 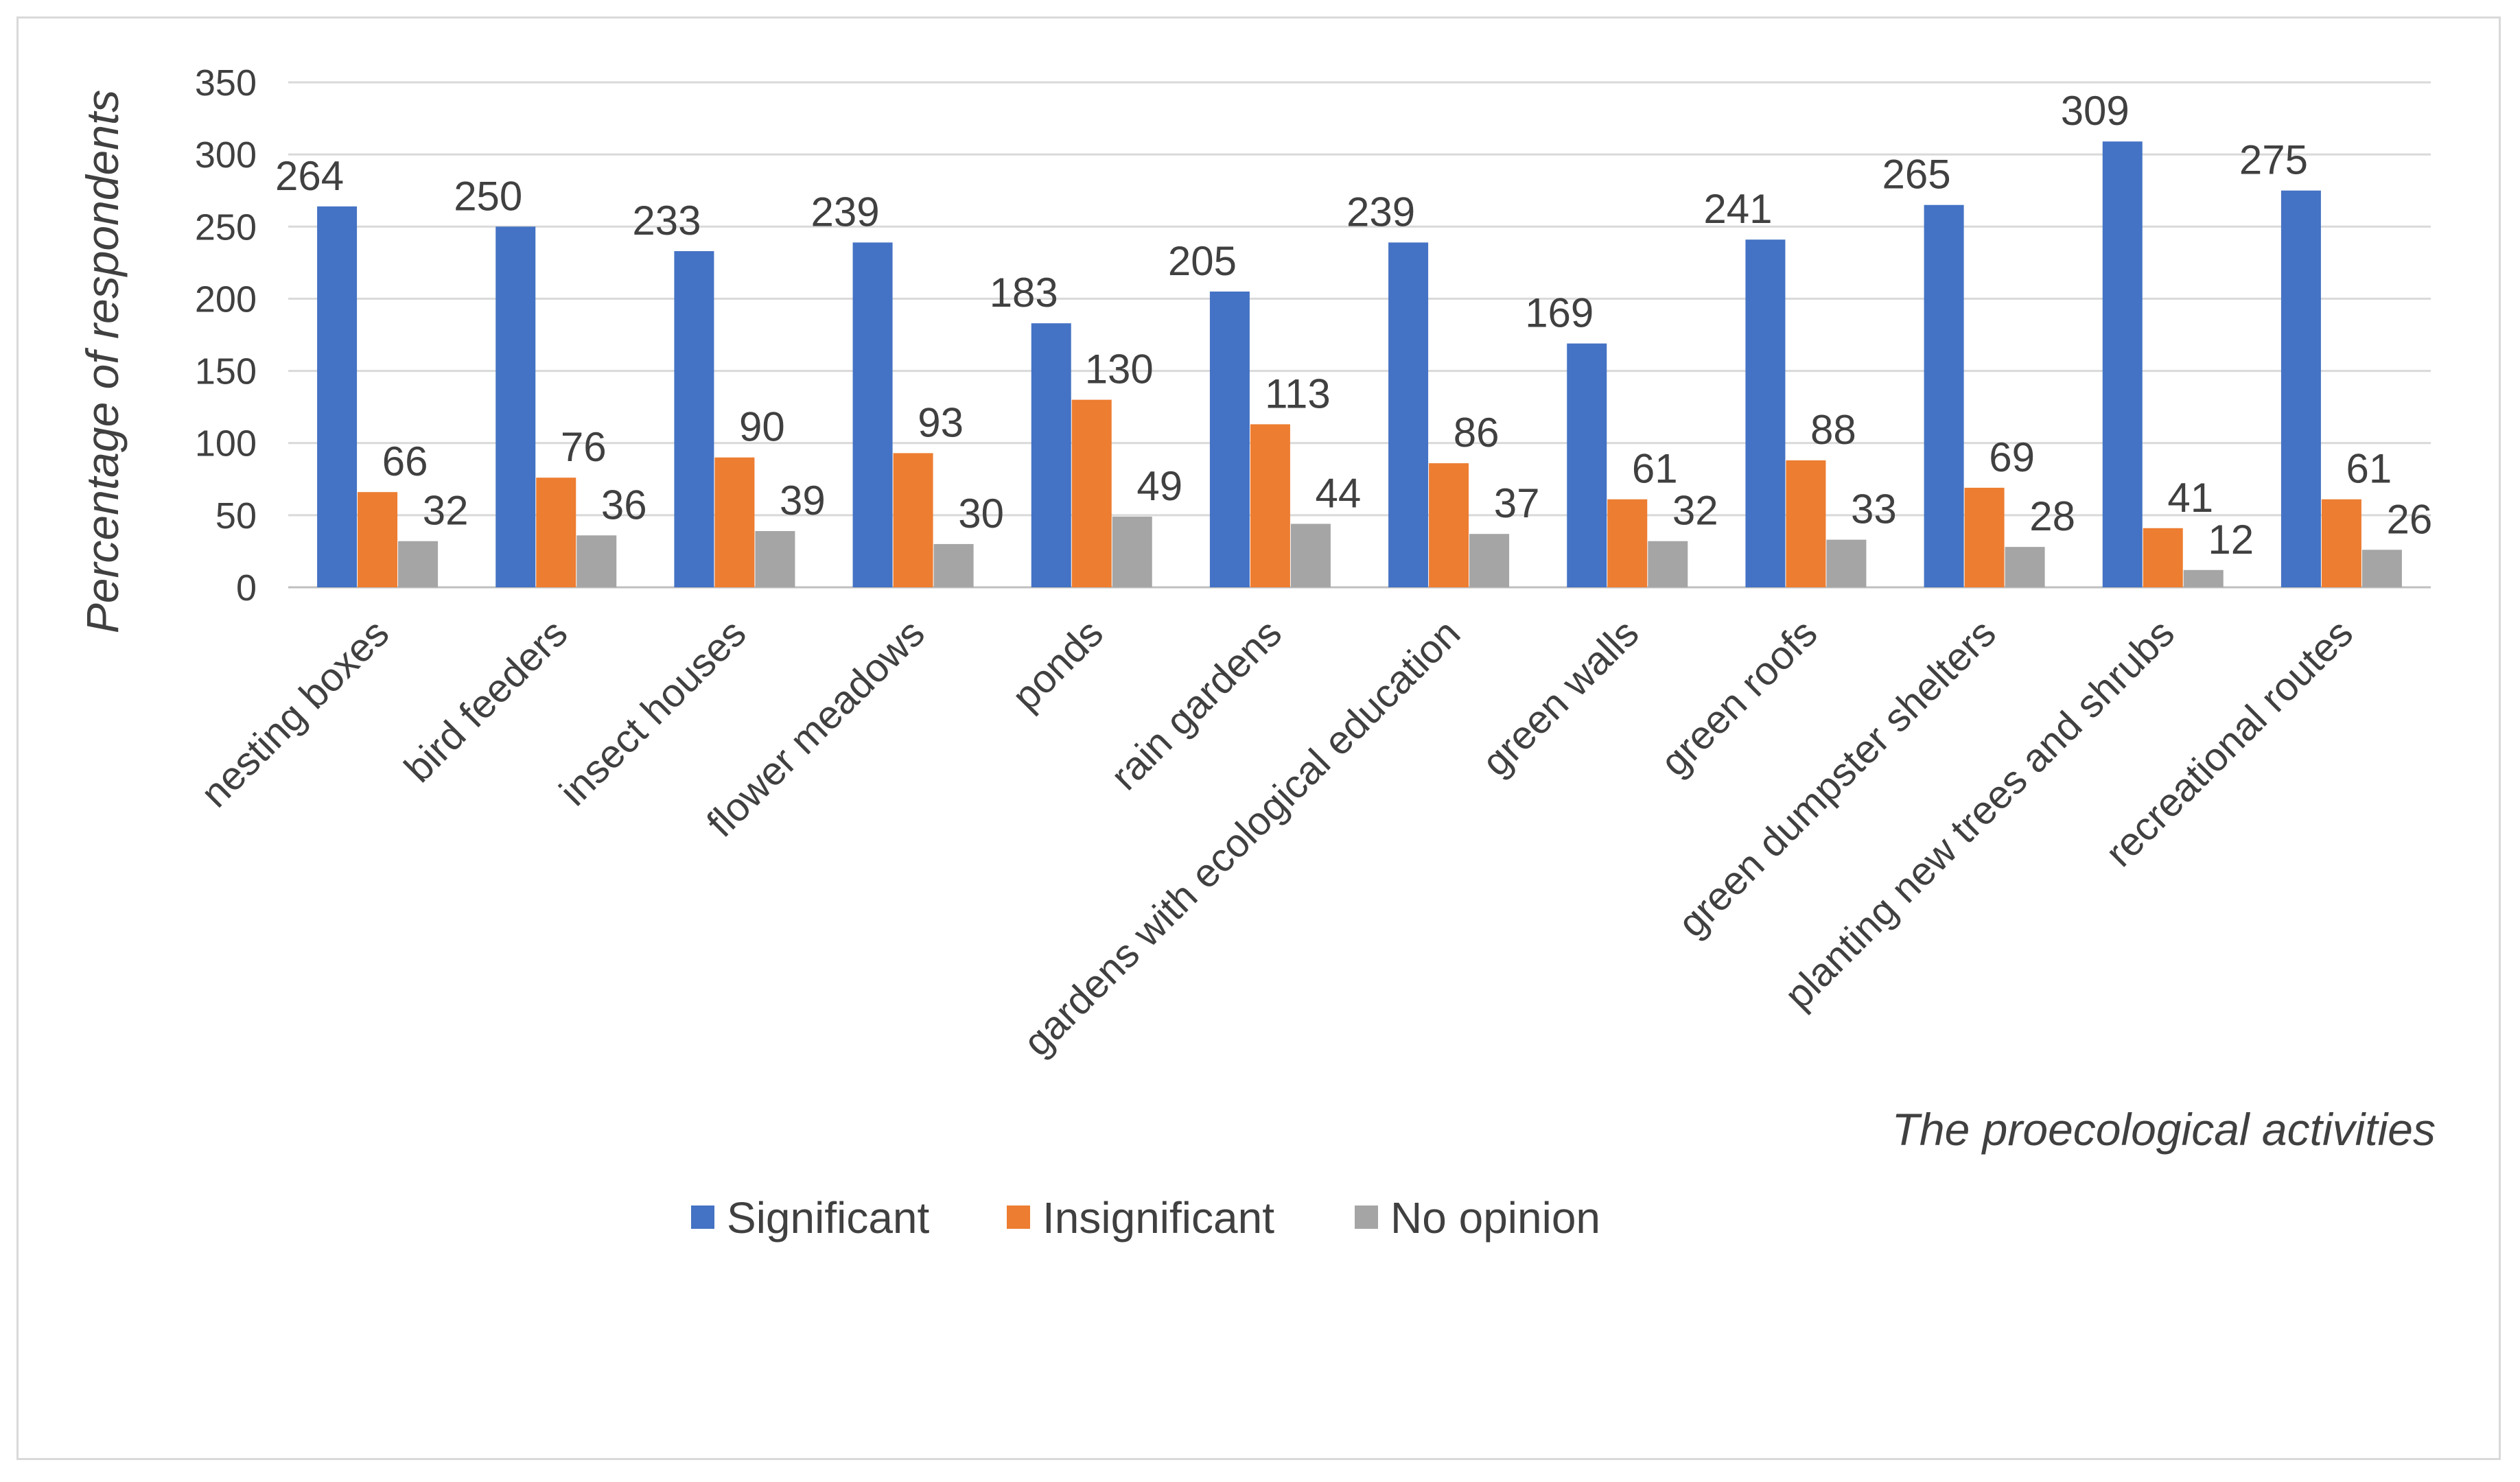 What do you see at coordinates (1158, 1218) in the screenshot?
I see `legend-label: Insignificant` at bounding box center [1158, 1218].